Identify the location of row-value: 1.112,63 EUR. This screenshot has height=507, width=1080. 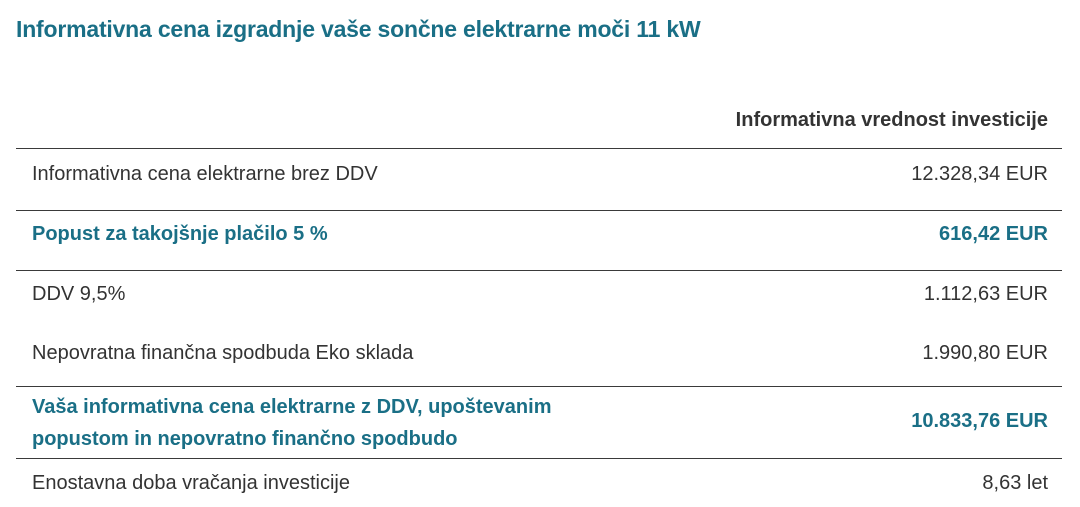
(985, 294).